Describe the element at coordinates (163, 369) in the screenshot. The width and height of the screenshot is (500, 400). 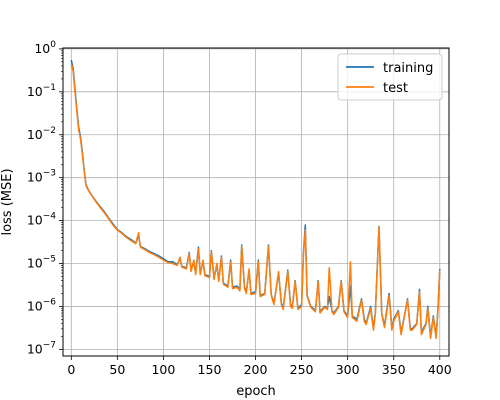
I see `x-tick-label: 100` at that location.